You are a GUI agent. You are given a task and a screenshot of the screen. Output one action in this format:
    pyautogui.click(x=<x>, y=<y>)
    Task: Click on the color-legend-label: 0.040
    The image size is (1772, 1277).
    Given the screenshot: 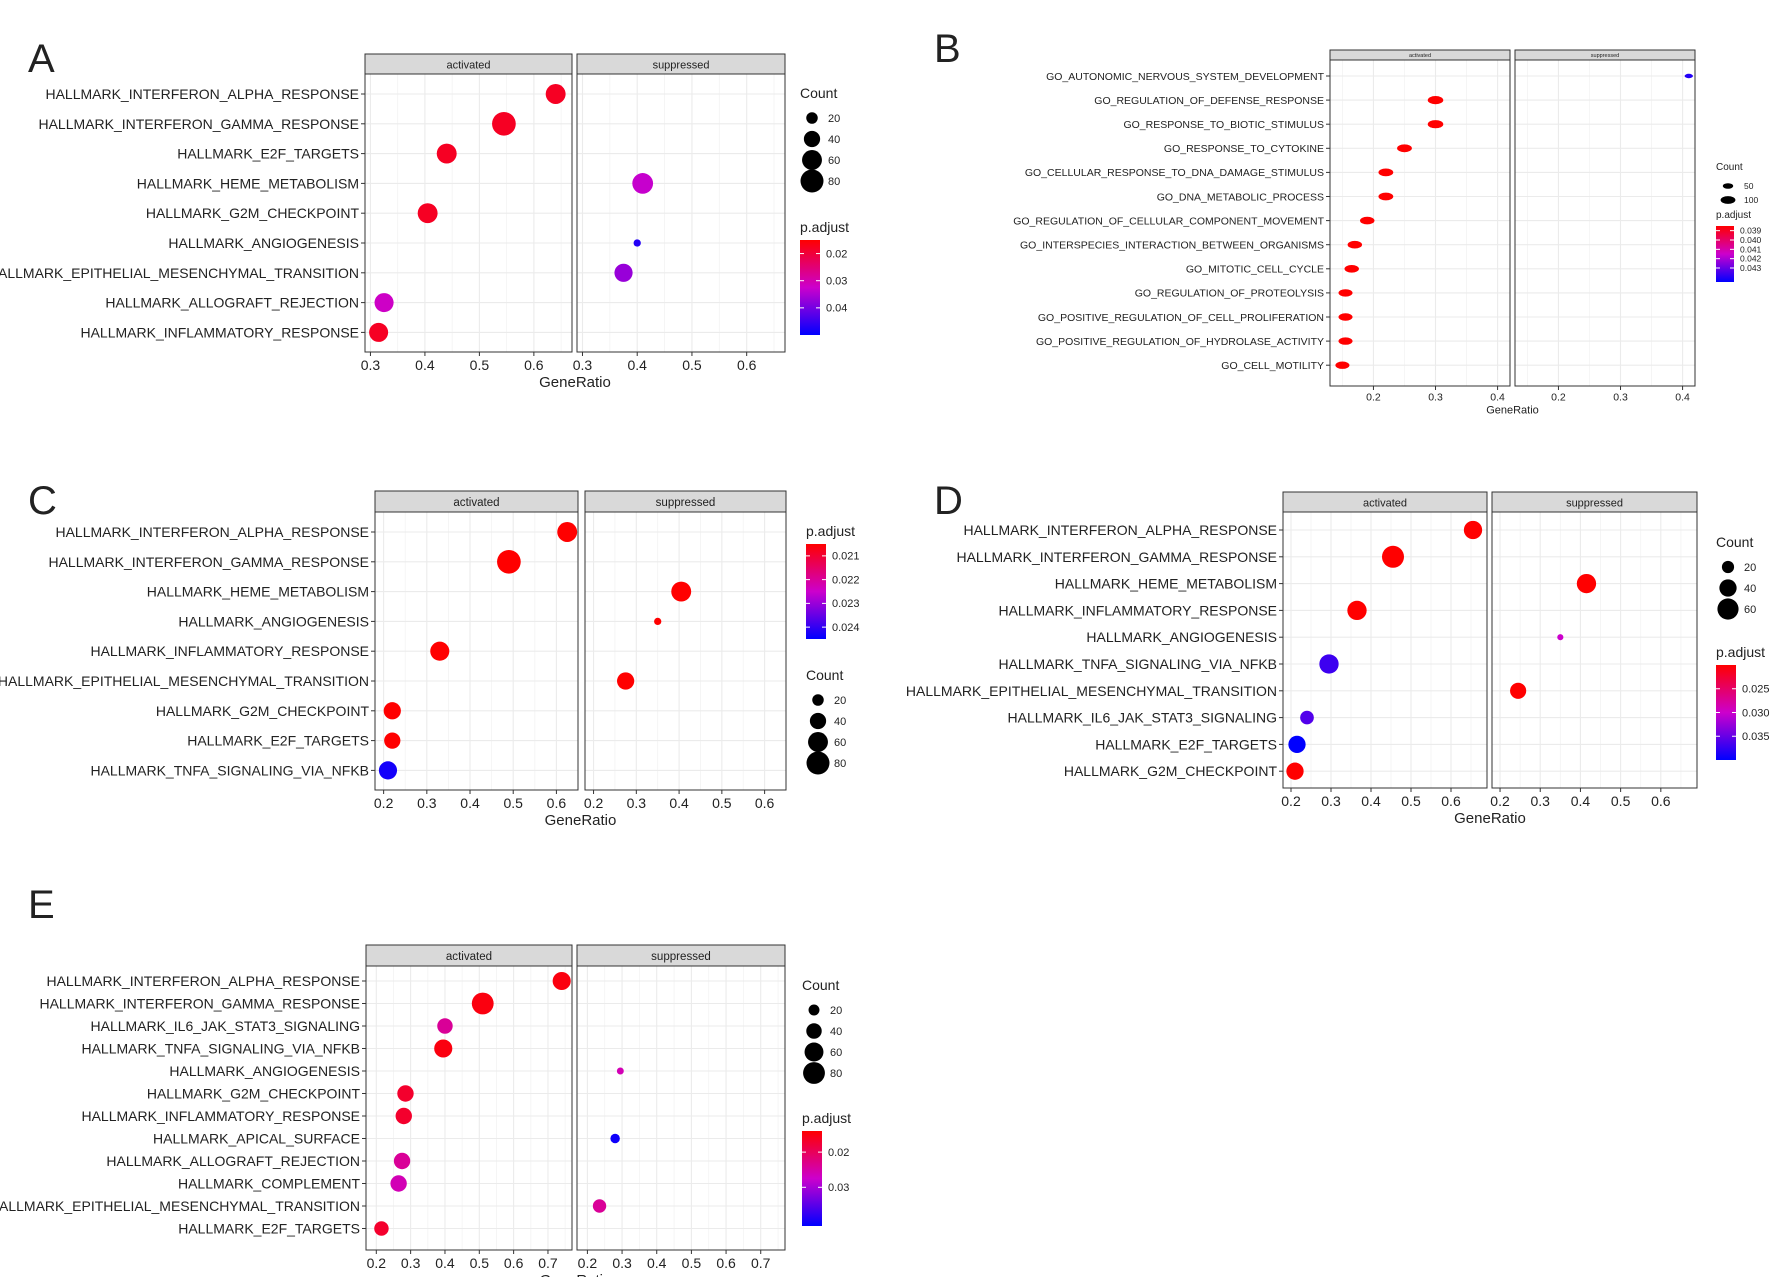 What is the action you would take?
    pyautogui.click(x=1751, y=240)
    